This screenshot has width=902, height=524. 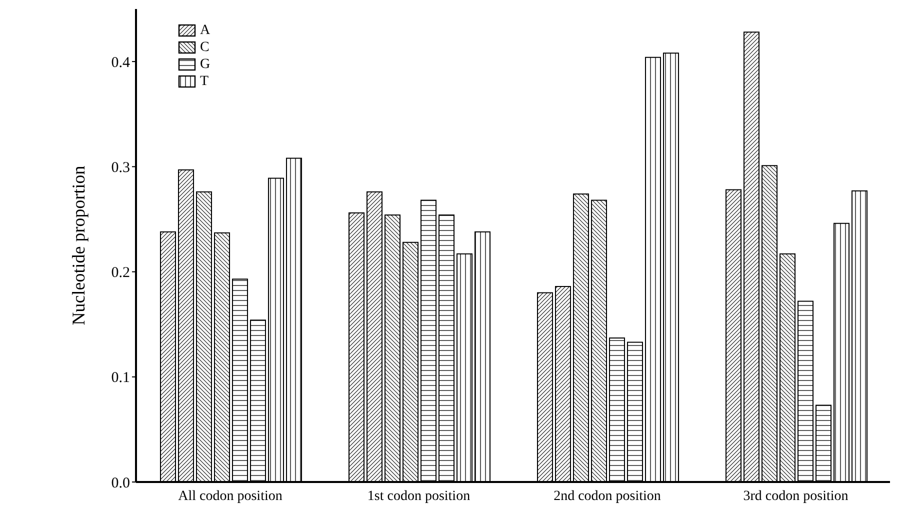 I want to click on legend-label: A, so click(x=205, y=30).